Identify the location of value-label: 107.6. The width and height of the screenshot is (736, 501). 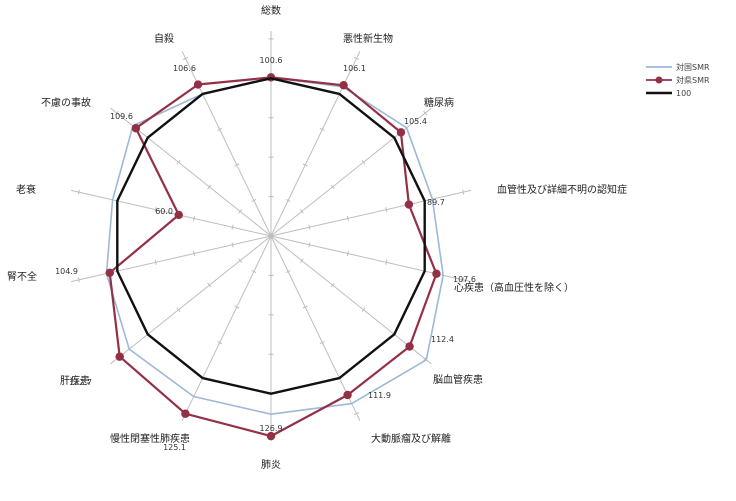
(464, 279).